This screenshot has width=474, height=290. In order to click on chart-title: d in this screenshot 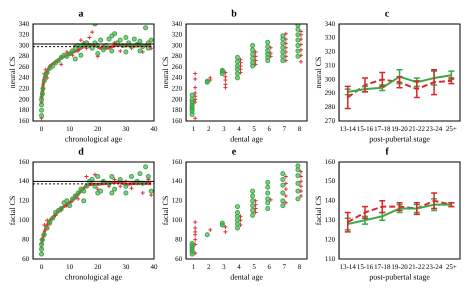, I will do `click(81, 152)`.